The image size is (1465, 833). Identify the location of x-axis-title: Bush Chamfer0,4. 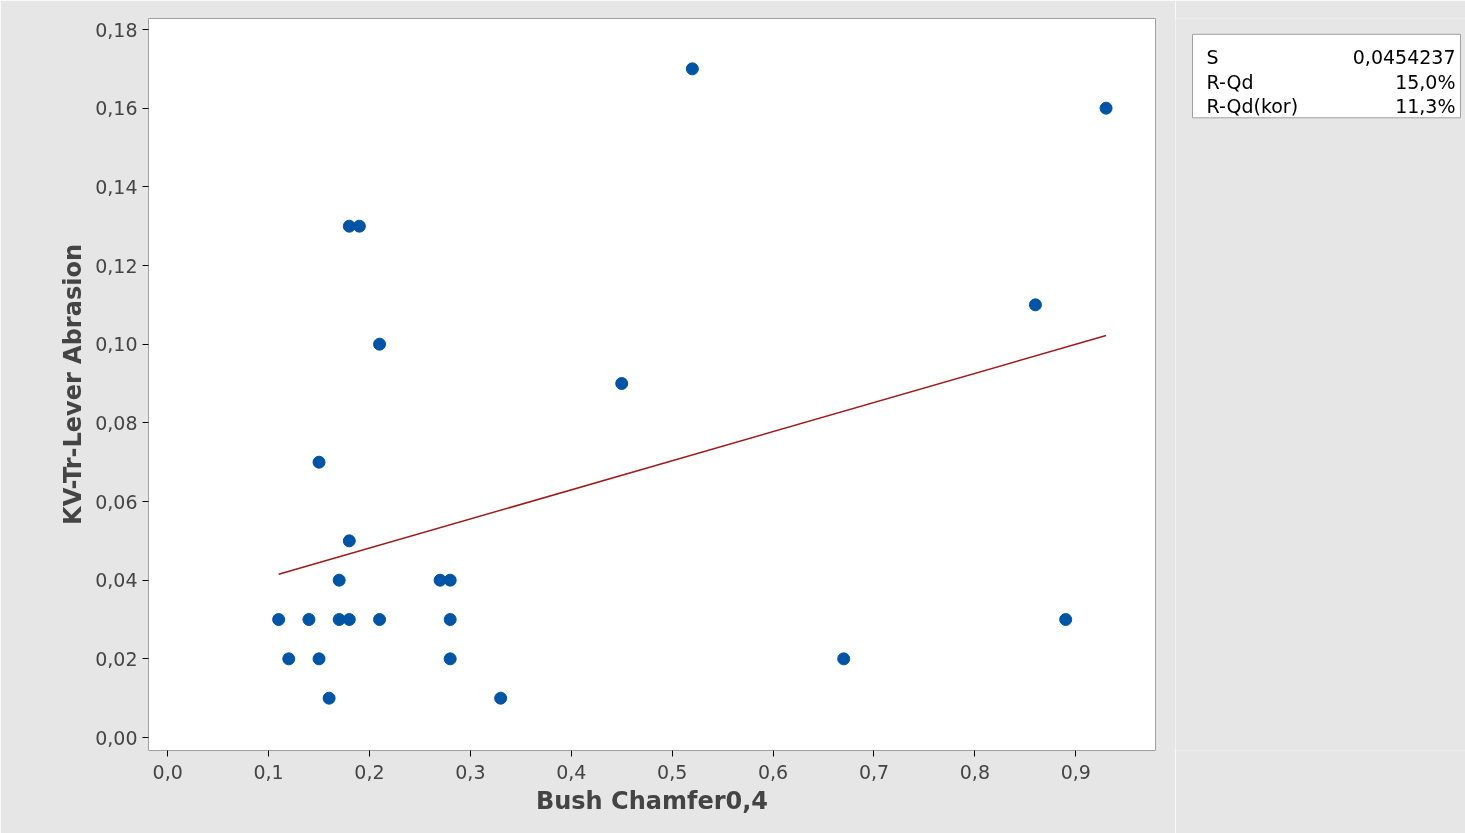
(652, 800).